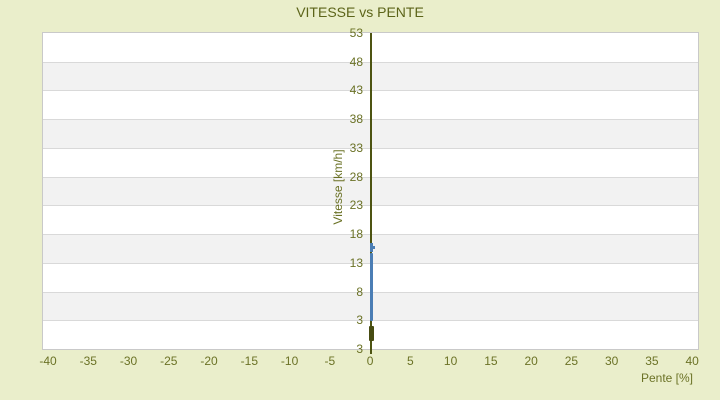  What do you see at coordinates (370, 361) in the screenshot?
I see `x-tick-label: 0` at bounding box center [370, 361].